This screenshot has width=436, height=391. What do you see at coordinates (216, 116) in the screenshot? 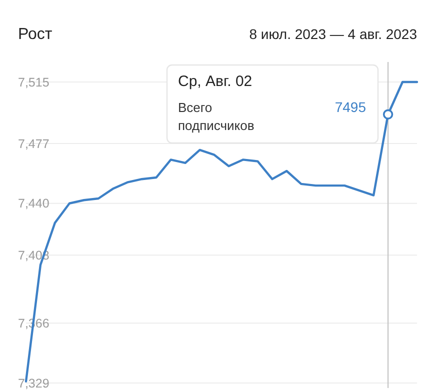
I see `annotation: Всего подписчиков` at bounding box center [216, 116].